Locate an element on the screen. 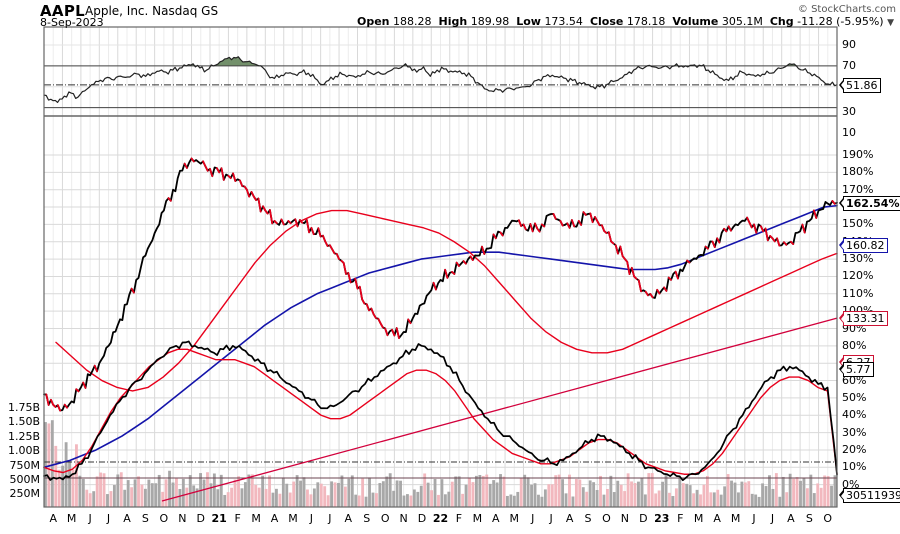  volume-bars is located at coordinates (440, 463).